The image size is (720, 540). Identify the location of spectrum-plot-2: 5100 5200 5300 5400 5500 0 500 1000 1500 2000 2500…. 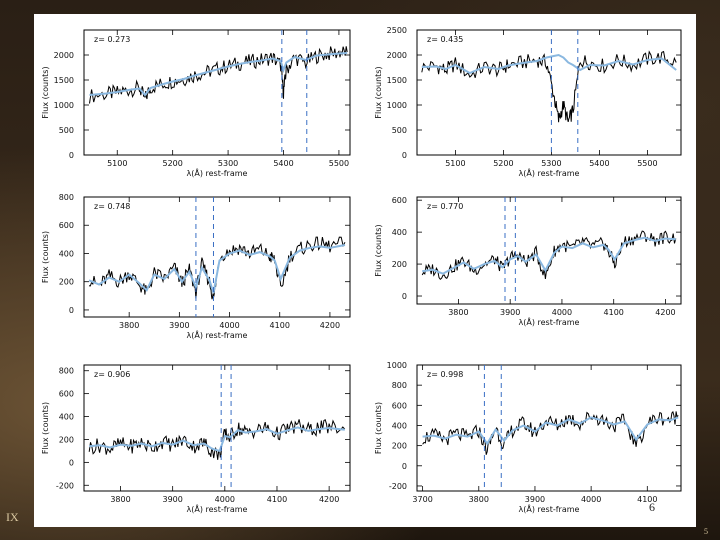
(528, 102).